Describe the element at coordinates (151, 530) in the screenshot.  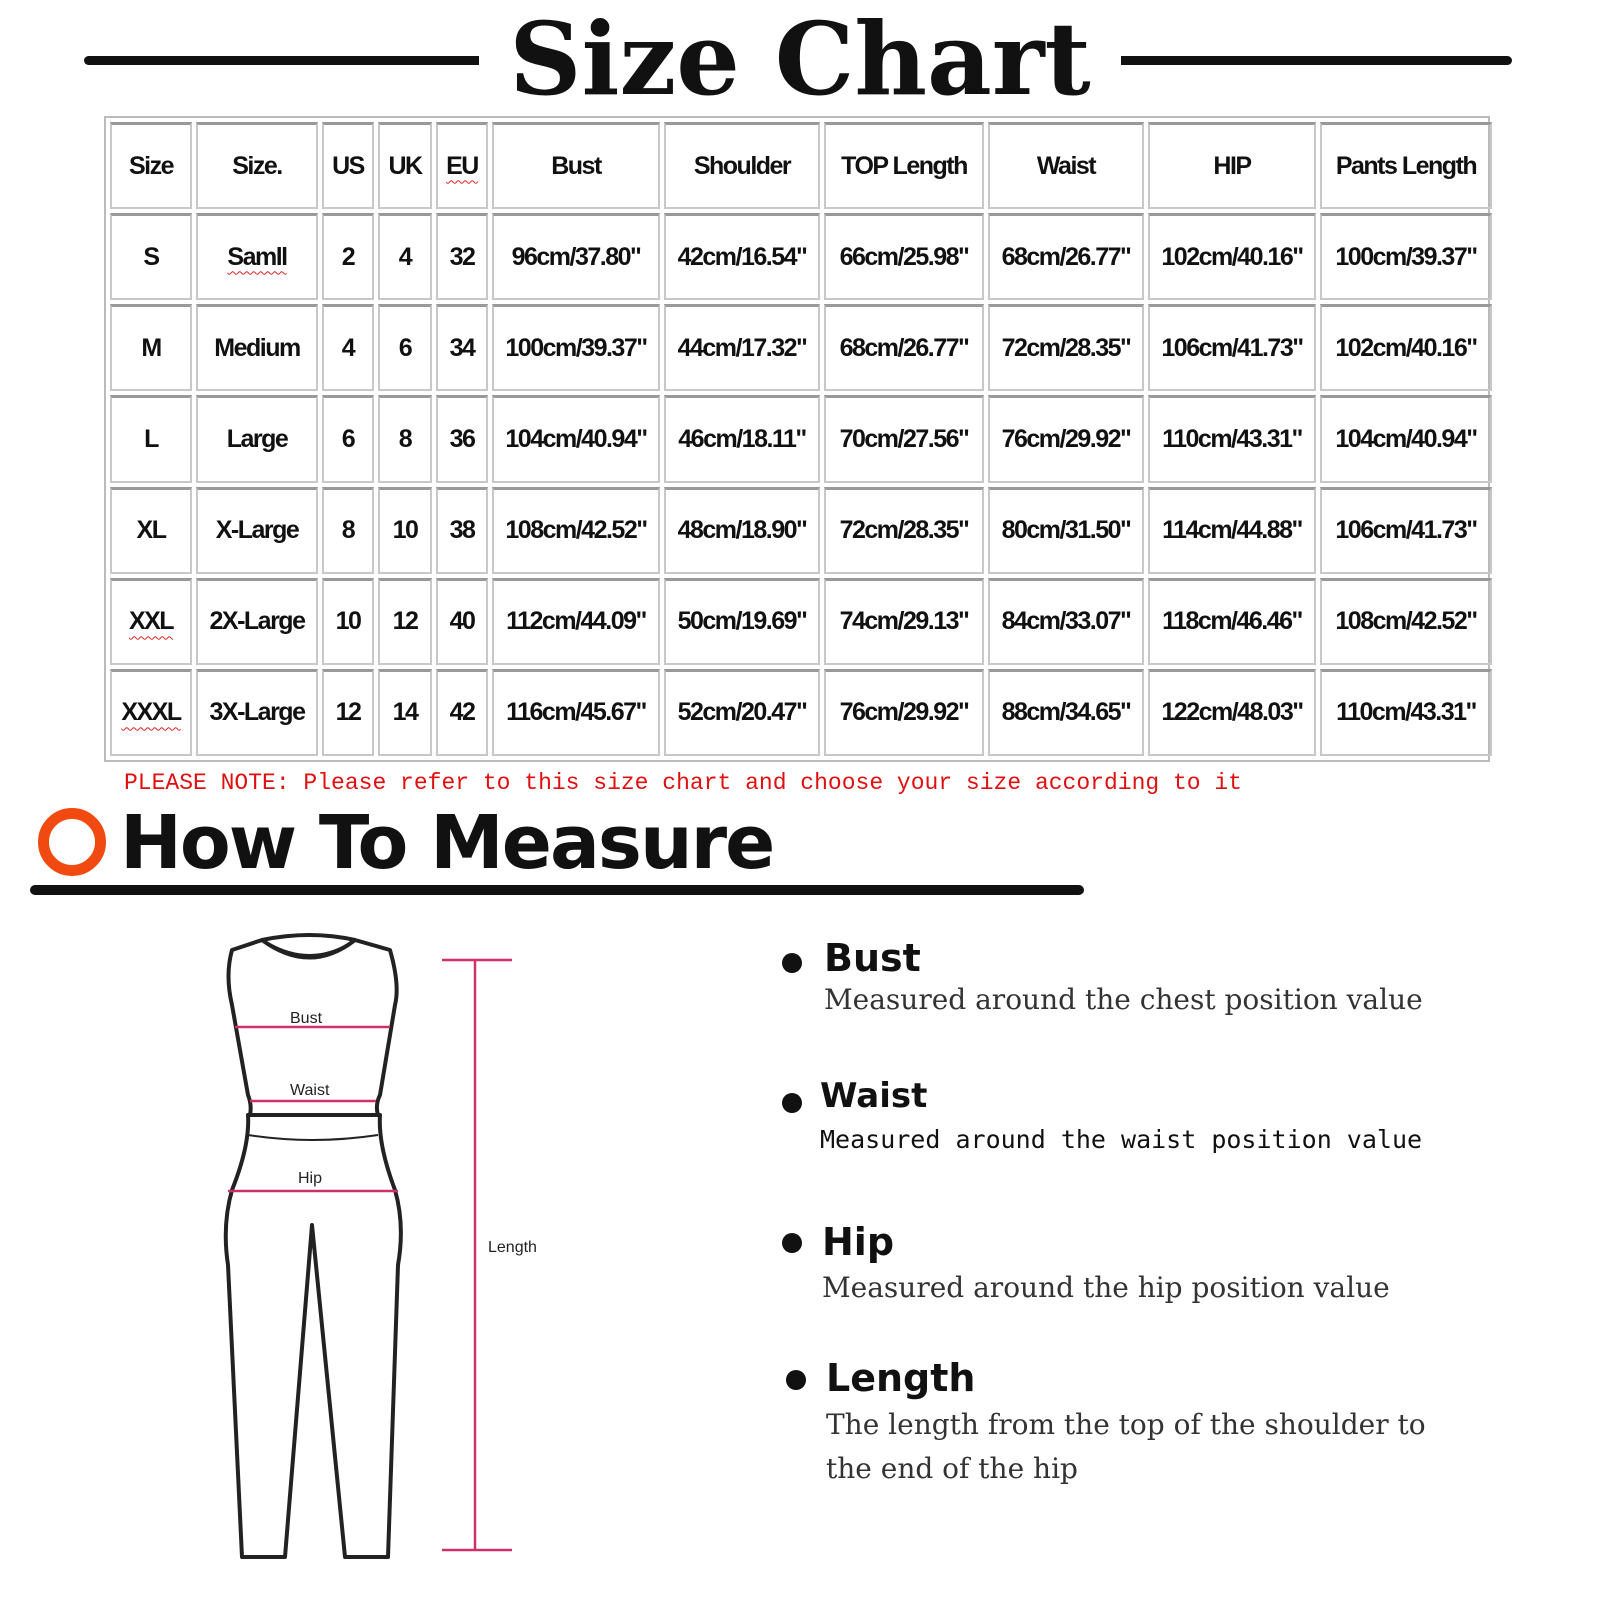
I see `table-cell: XL` at that location.